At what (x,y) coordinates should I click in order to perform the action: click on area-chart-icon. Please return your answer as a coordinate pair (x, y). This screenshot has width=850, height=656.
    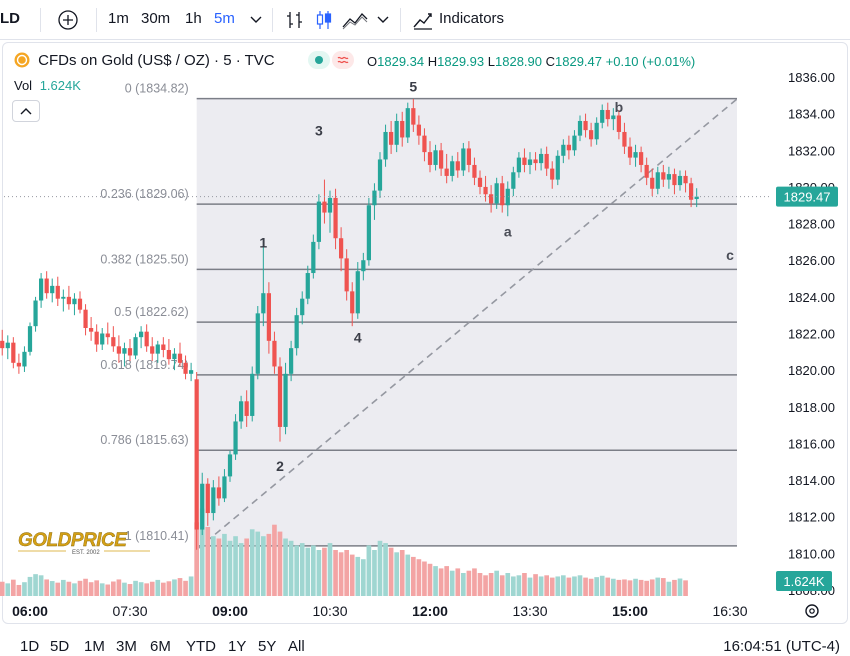
    Looking at the image, I should click on (355, 20).